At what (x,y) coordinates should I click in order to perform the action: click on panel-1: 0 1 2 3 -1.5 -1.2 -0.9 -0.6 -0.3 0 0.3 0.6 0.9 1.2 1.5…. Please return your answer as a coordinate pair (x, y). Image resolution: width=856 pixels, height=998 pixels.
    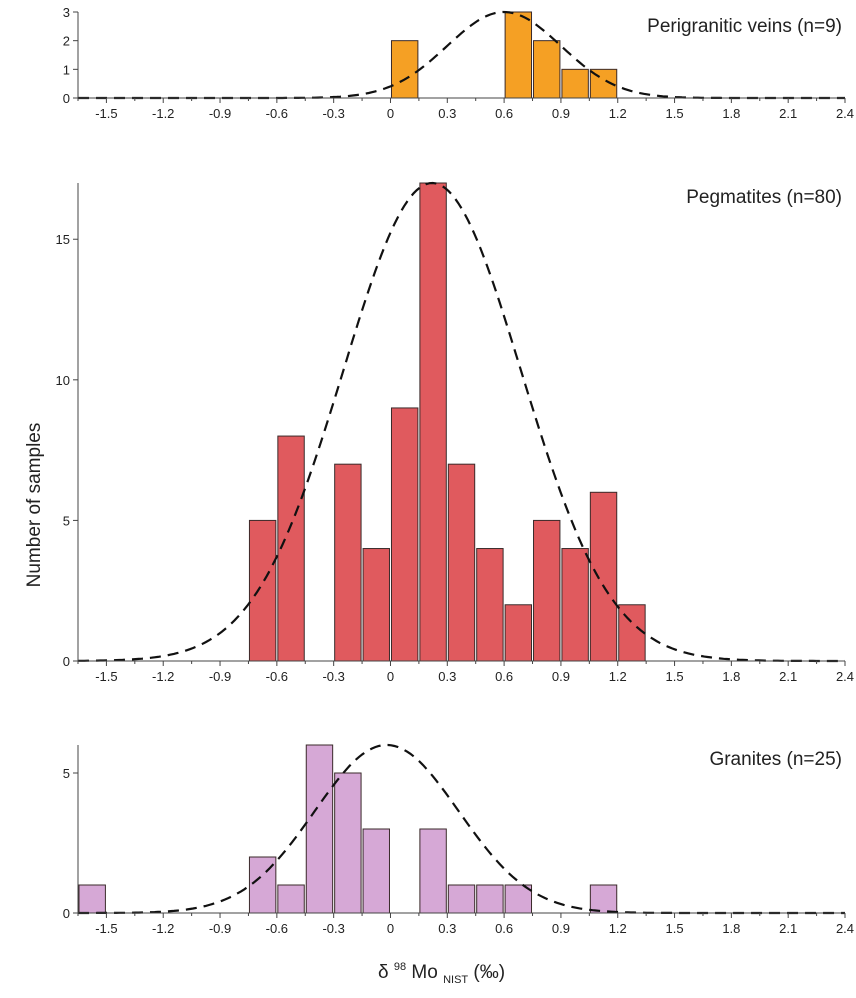
    Looking at the image, I should click on (458, 63).